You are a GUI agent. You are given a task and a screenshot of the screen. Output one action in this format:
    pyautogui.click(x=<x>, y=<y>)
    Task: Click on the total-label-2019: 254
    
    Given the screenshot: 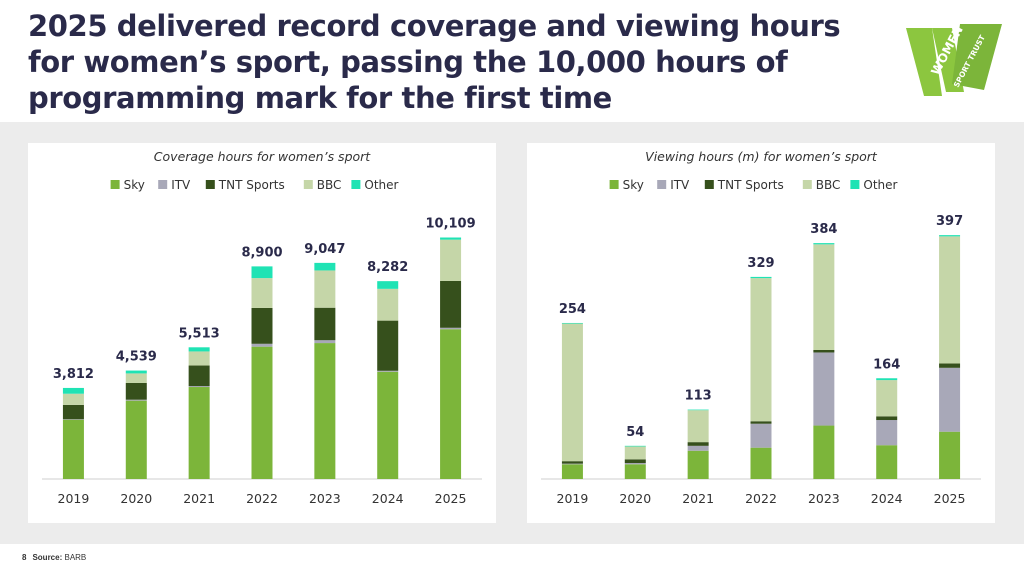 What is the action you would take?
    pyautogui.click(x=572, y=309)
    